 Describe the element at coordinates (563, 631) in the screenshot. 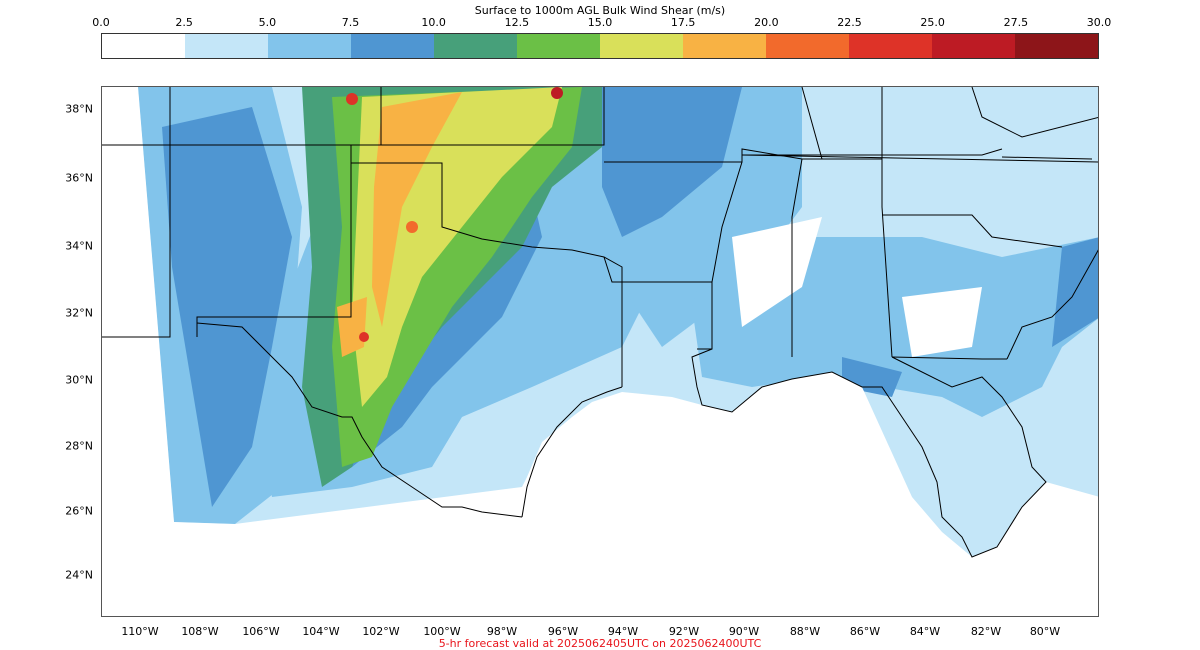

I see `lon-label-96w: 96°W` at that location.